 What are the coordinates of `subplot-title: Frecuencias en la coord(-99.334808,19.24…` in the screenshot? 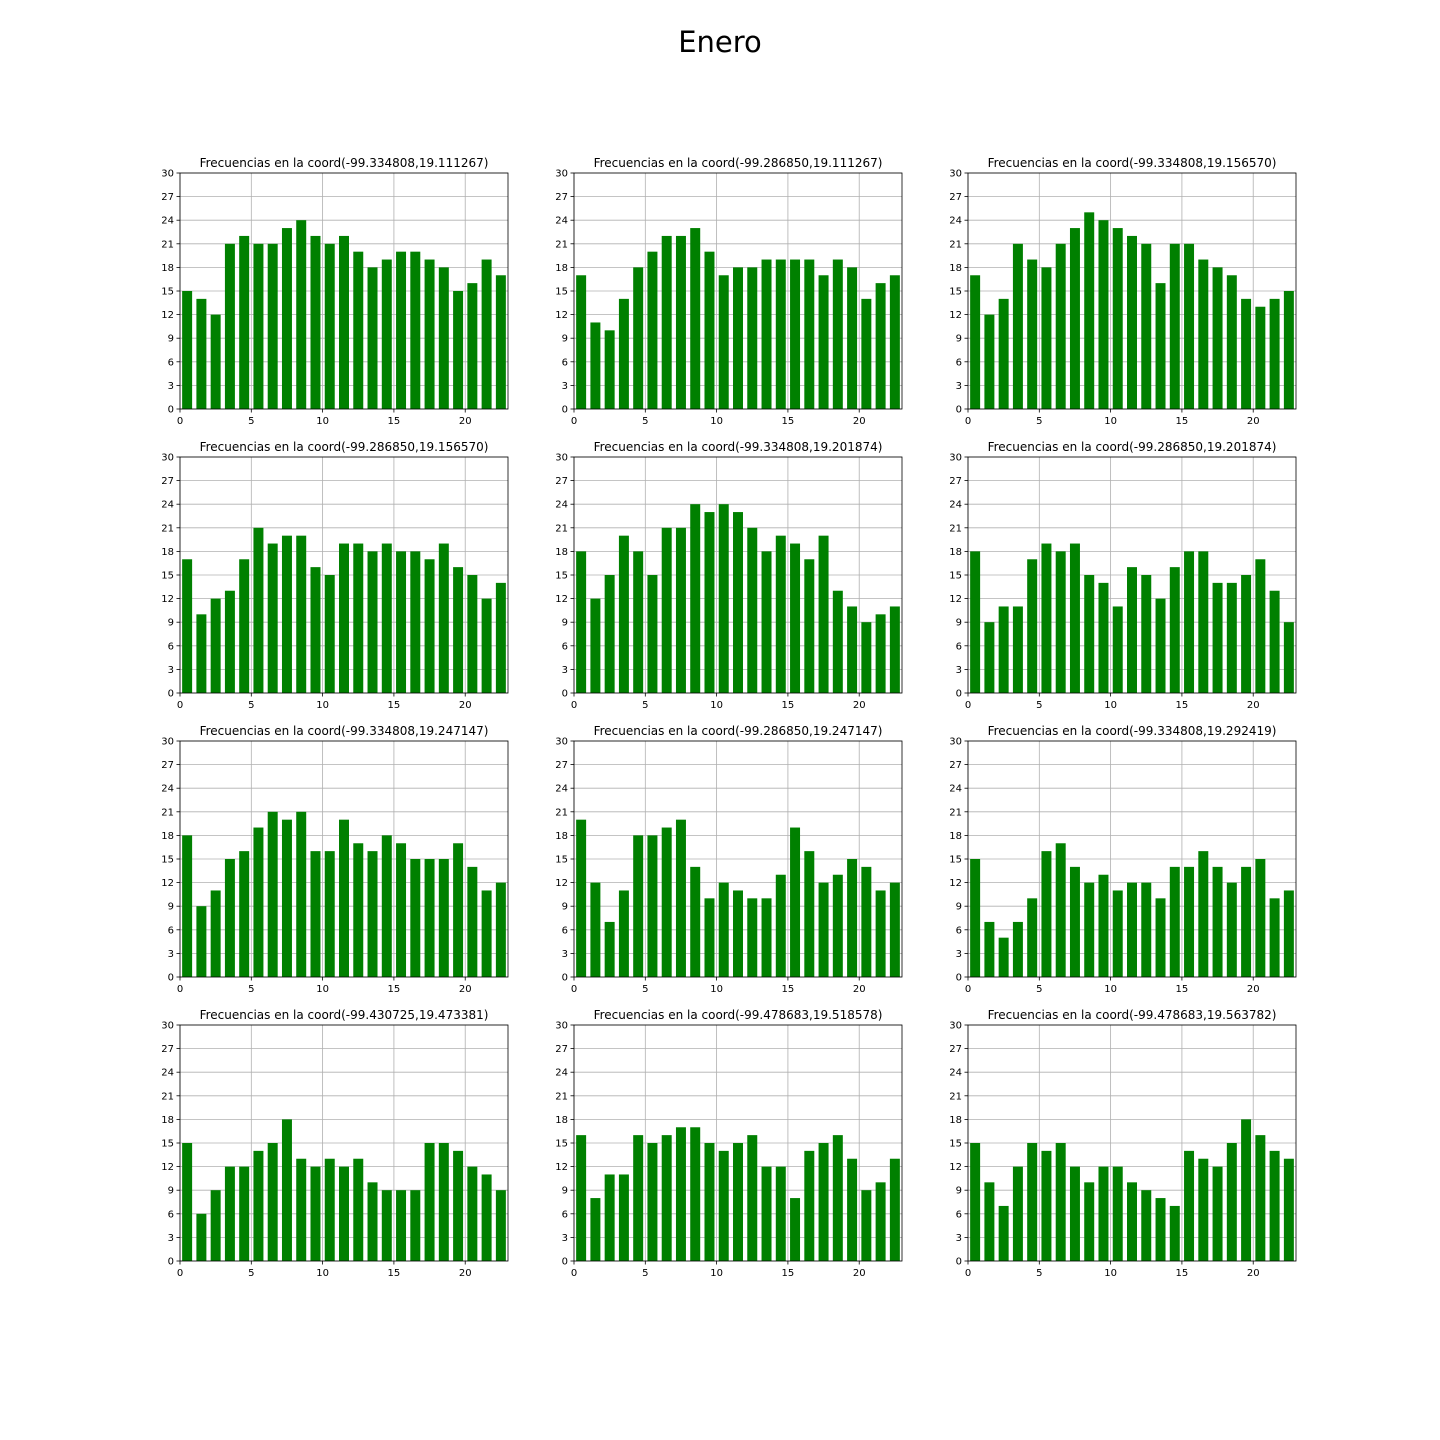 It's located at (344, 731).